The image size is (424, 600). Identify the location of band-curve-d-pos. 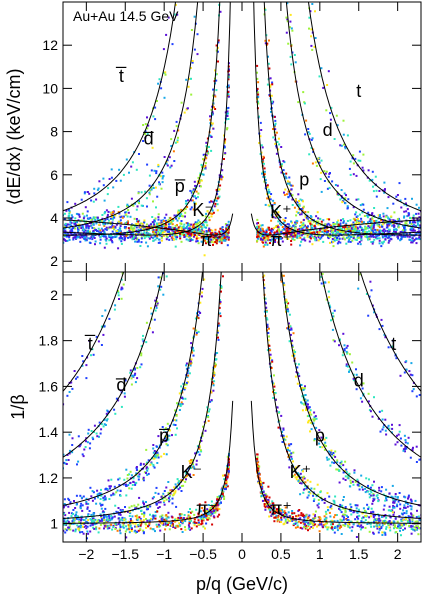
(353, 115).